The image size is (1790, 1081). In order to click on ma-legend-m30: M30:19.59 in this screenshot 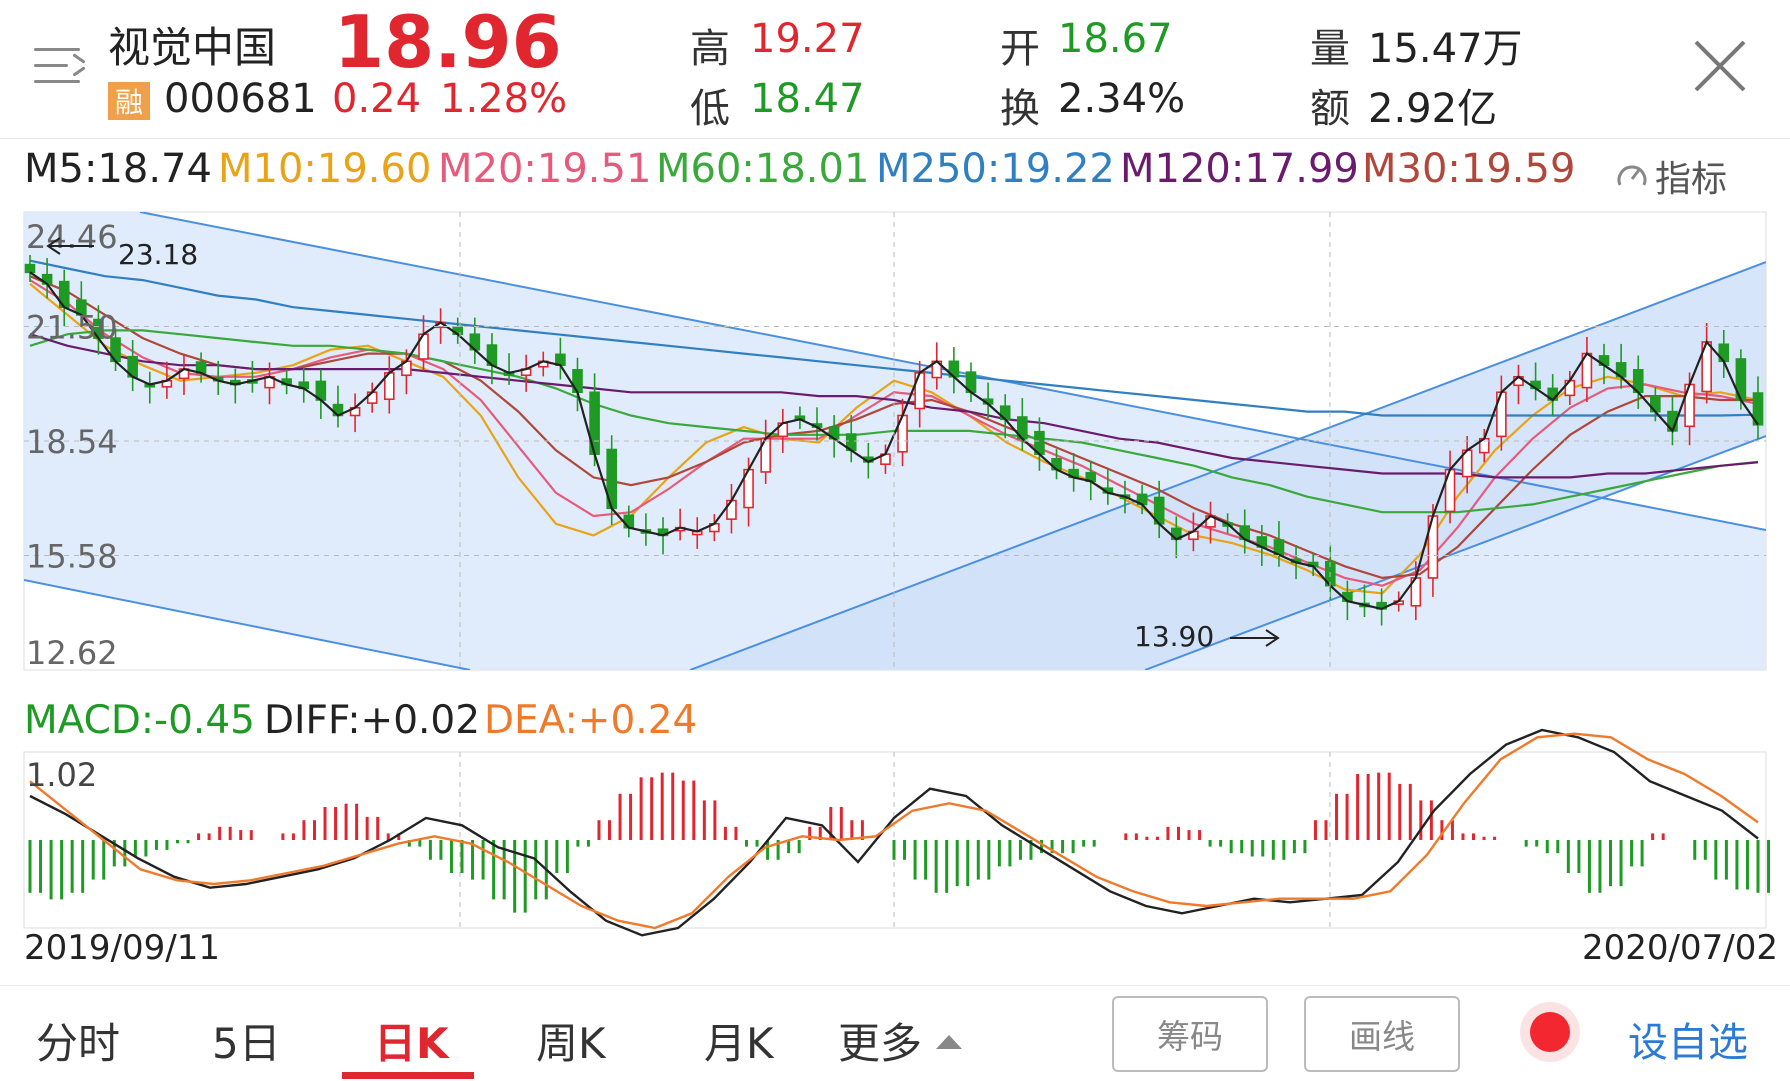, I will do `click(1469, 169)`.